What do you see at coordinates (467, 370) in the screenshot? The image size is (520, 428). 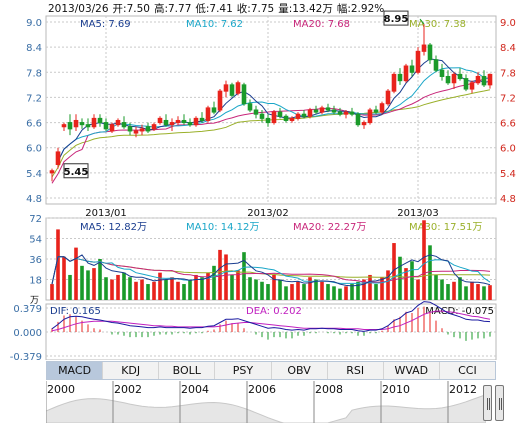 I see `tab-cci: CCI` at bounding box center [467, 370].